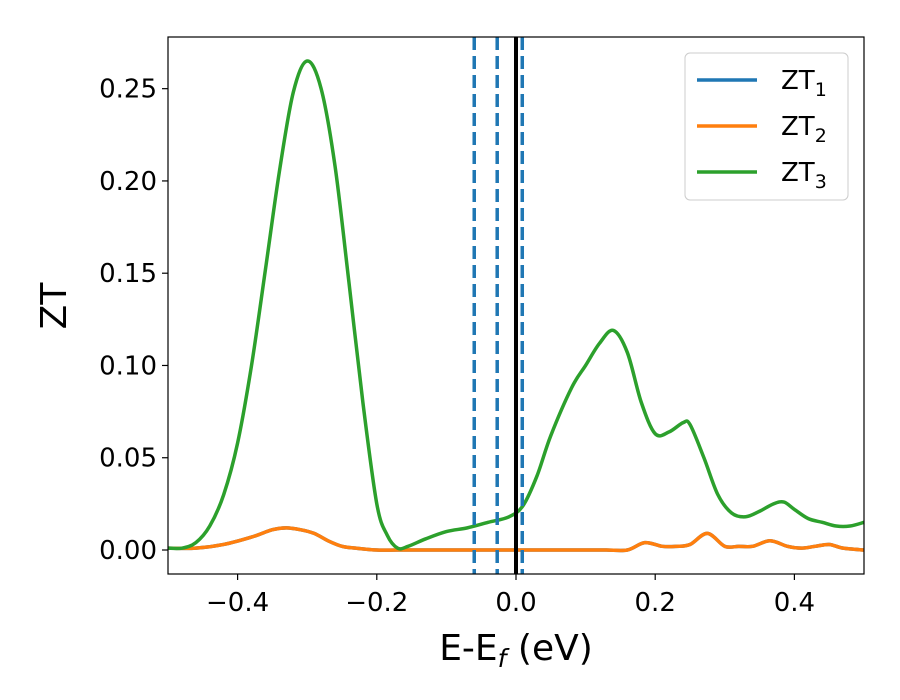 This screenshot has width=900, height=700. I want to click on x-tick-label: −0.4, so click(237, 603).